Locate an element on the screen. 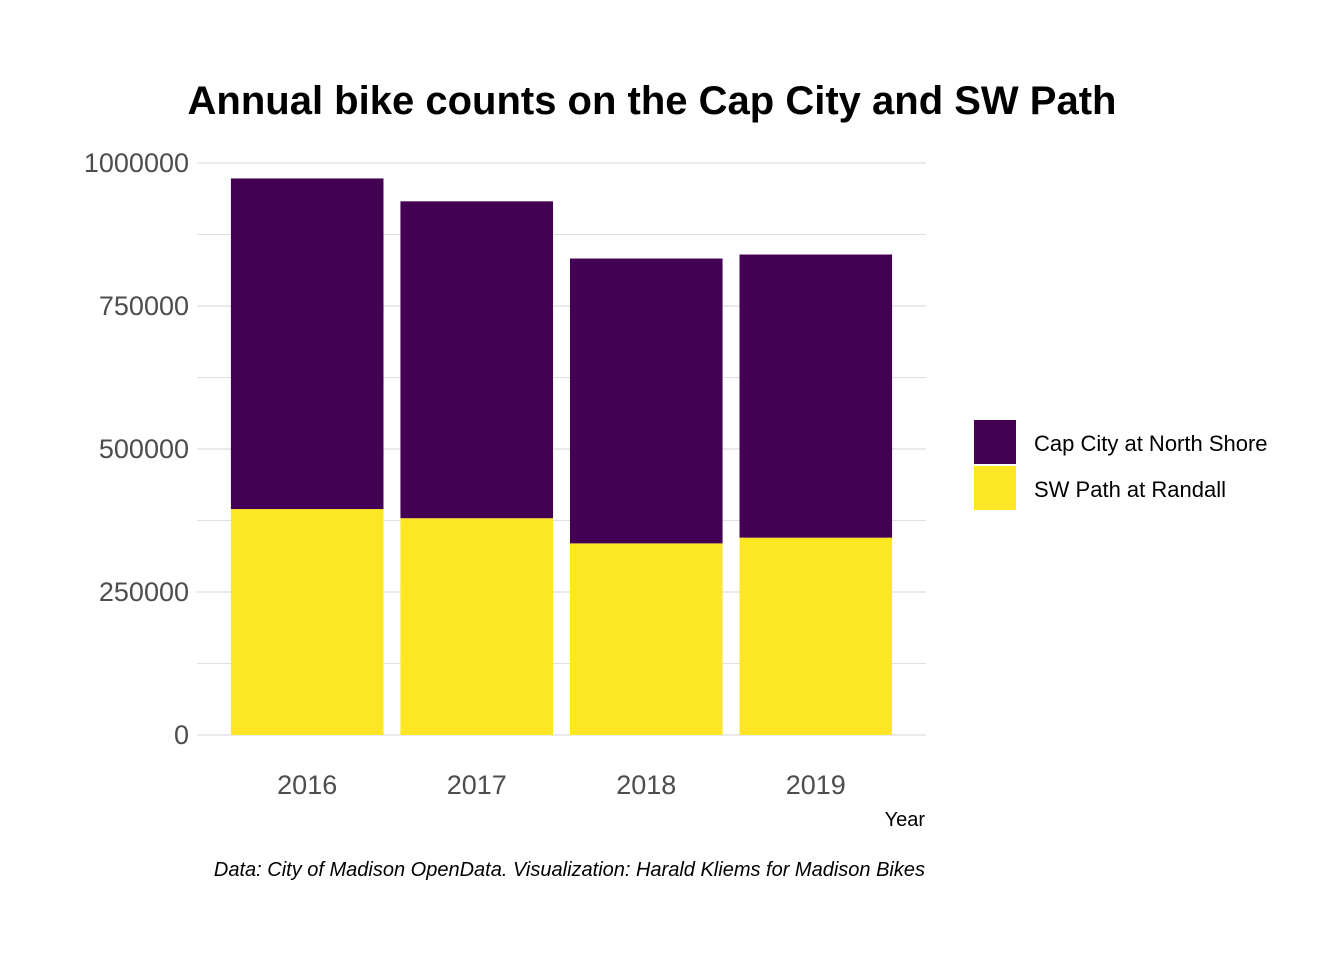  x-axis-title: Year is located at coordinates (905, 820).